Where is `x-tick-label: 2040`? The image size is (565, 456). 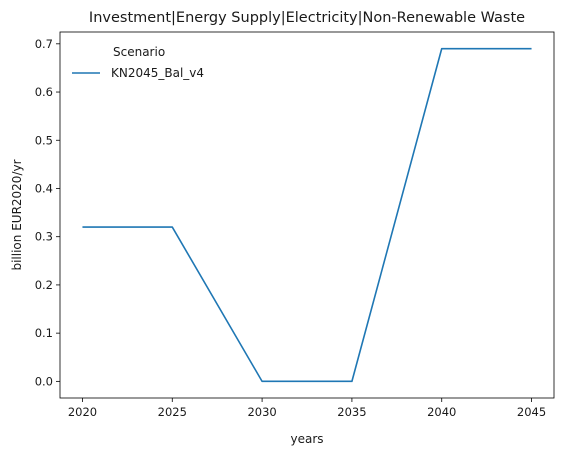 x-tick-label: 2040 is located at coordinates (441, 412).